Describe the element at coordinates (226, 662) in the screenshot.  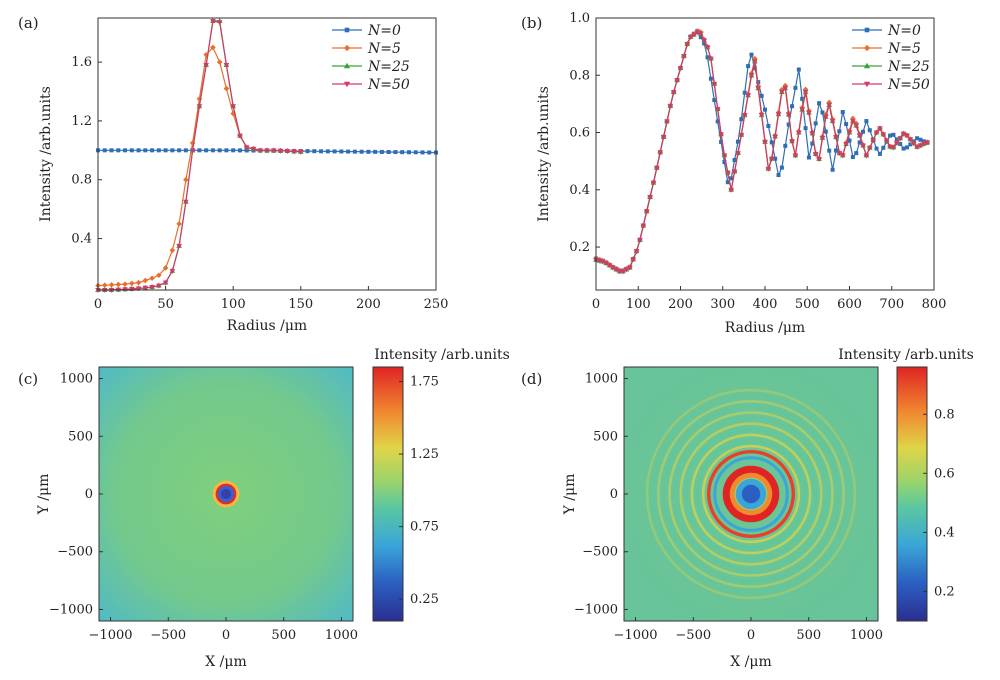
I see `panel-c-xlabel: X /μm` at that location.